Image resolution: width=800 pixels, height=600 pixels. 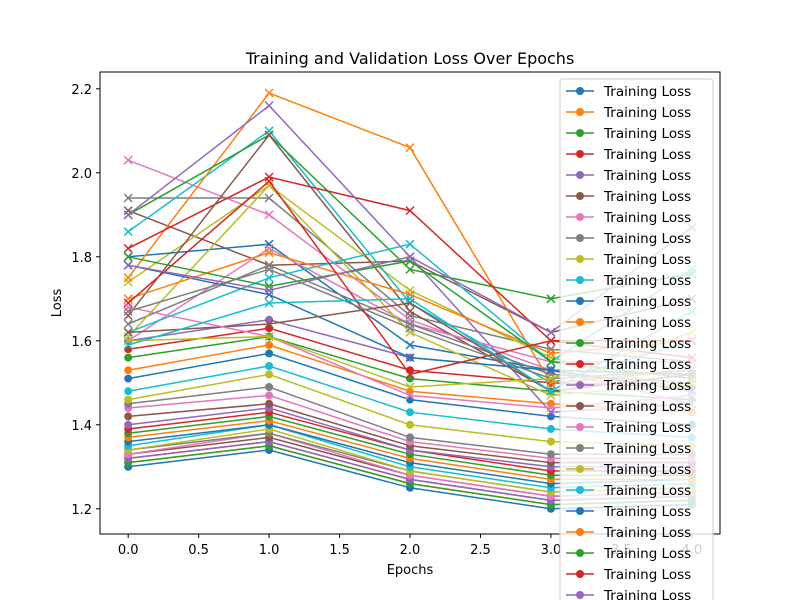 What do you see at coordinates (128, 550) in the screenshot?
I see `x-tick-label: 0.0` at bounding box center [128, 550].